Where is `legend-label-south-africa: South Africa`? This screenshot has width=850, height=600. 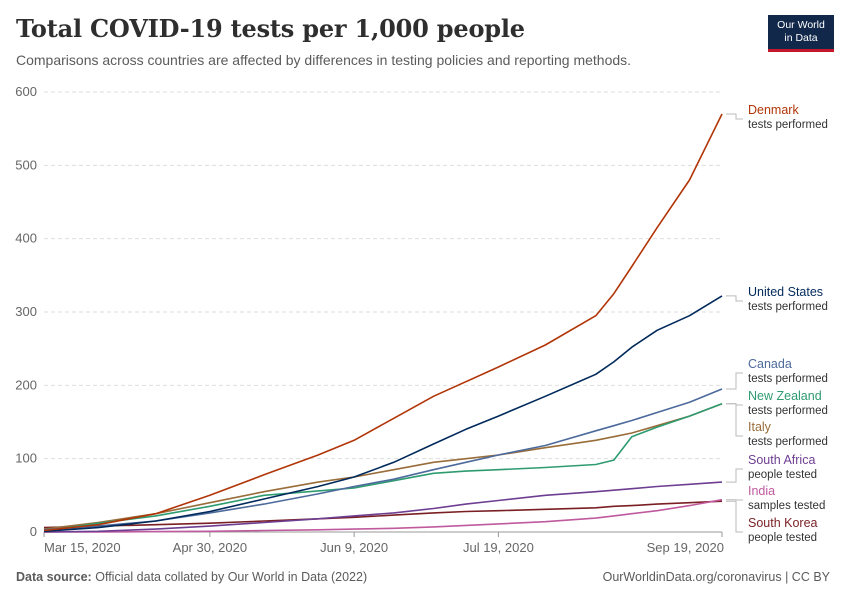
legend-label-south-africa: South Africa is located at coordinates (781, 460).